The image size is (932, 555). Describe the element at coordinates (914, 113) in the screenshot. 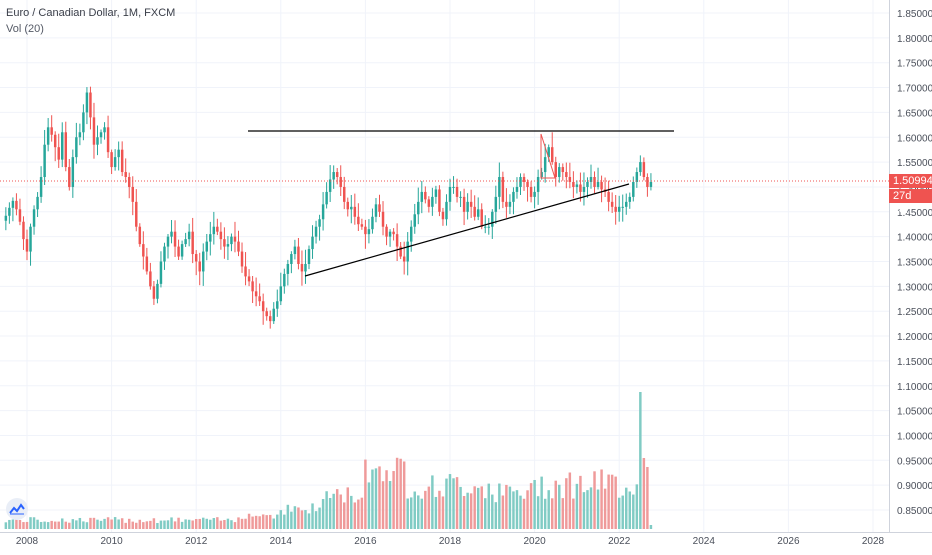

I see `price-axis-label: 1.65000` at that location.